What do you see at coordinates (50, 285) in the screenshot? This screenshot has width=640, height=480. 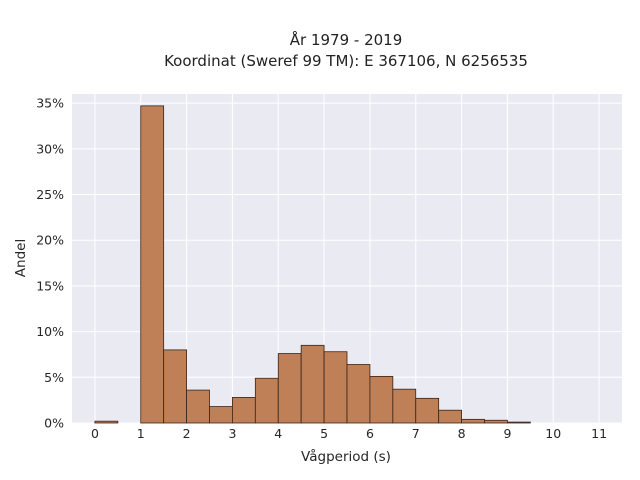 I see `y-tick-label: 15%` at bounding box center [50, 285].